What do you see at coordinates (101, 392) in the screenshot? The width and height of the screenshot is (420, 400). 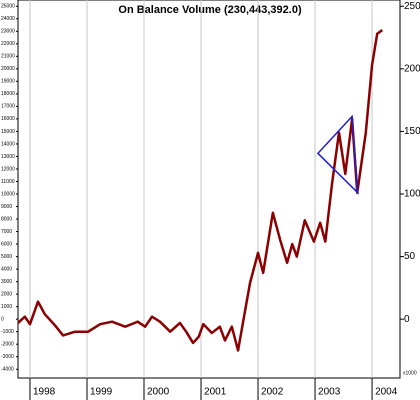 I see `x-tick-label: 1999` at bounding box center [101, 392].